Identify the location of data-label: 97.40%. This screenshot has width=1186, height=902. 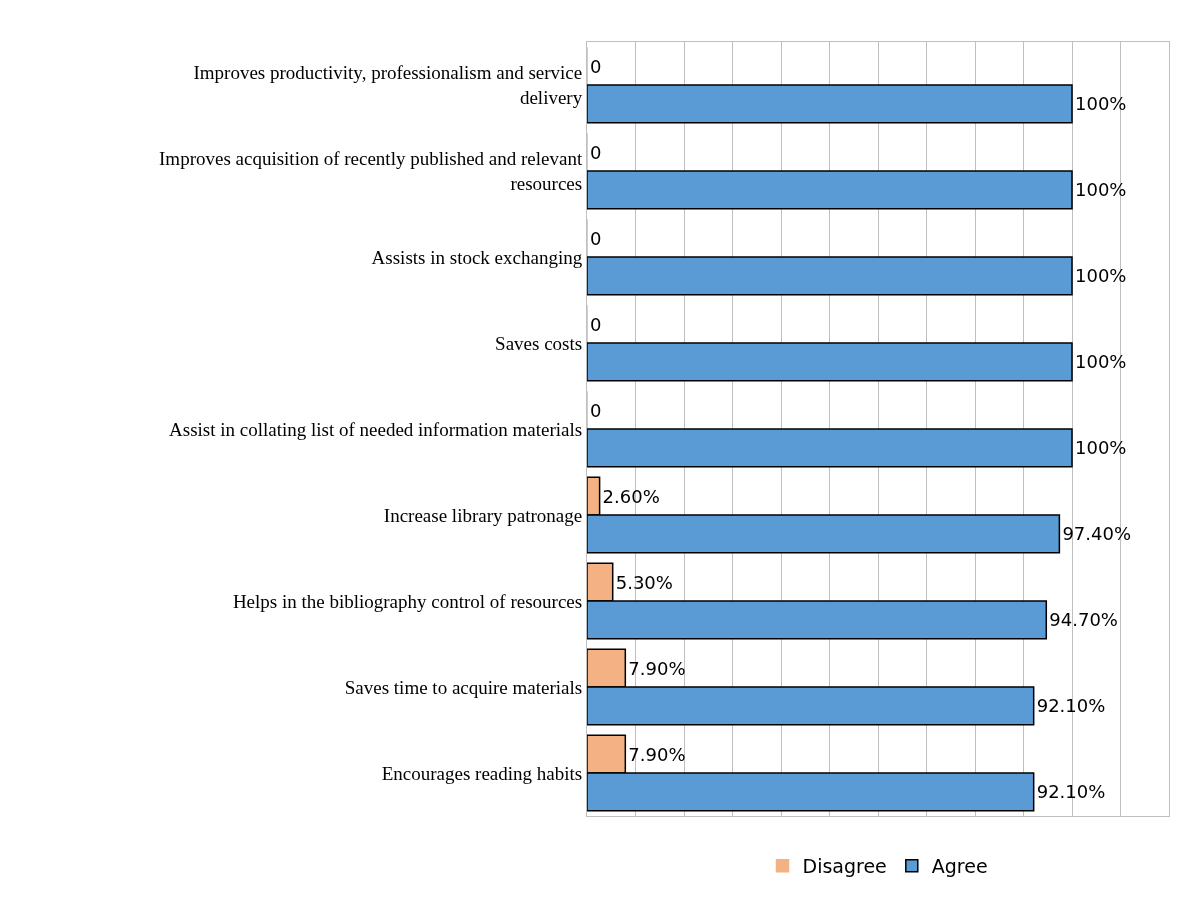
(1097, 534).